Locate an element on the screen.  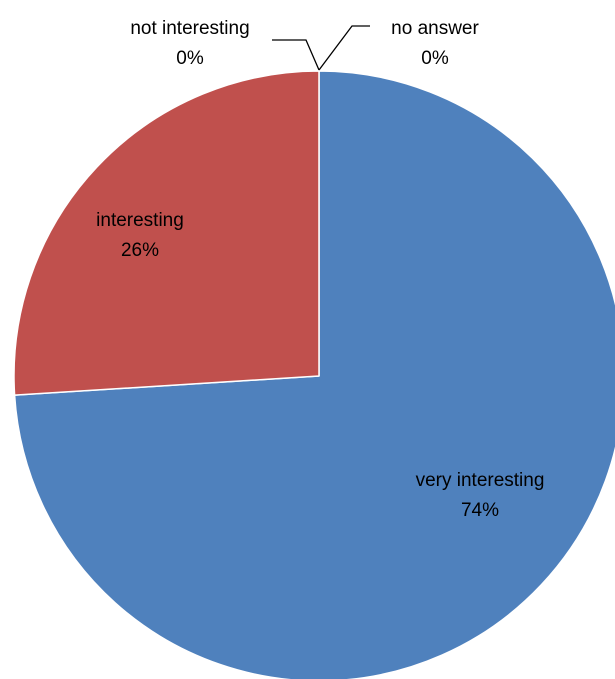
data-label-interesting: interesting 26% is located at coordinates (140, 235).